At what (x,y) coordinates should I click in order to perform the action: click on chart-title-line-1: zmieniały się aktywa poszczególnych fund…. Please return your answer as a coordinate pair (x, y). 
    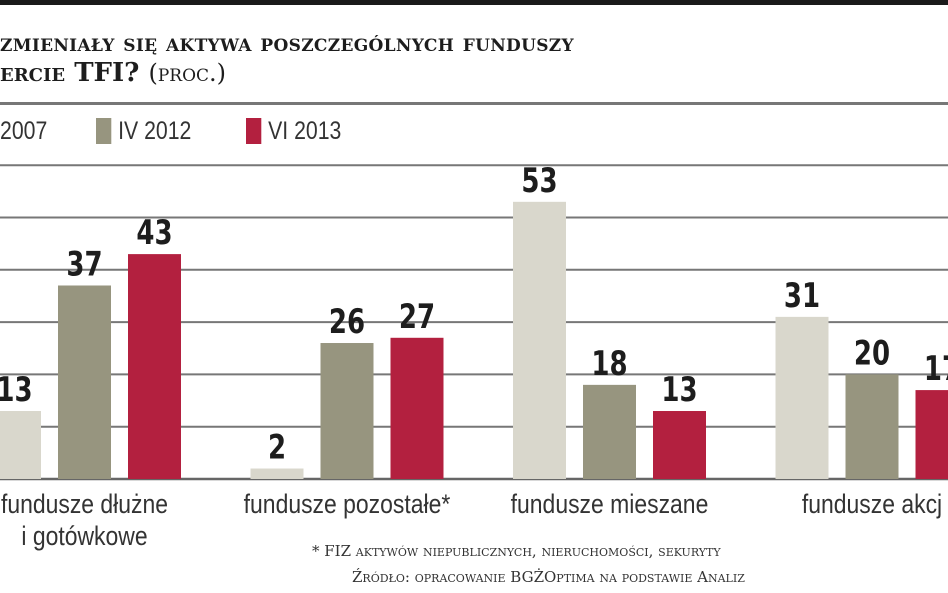
    Looking at the image, I should click on (287, 42).